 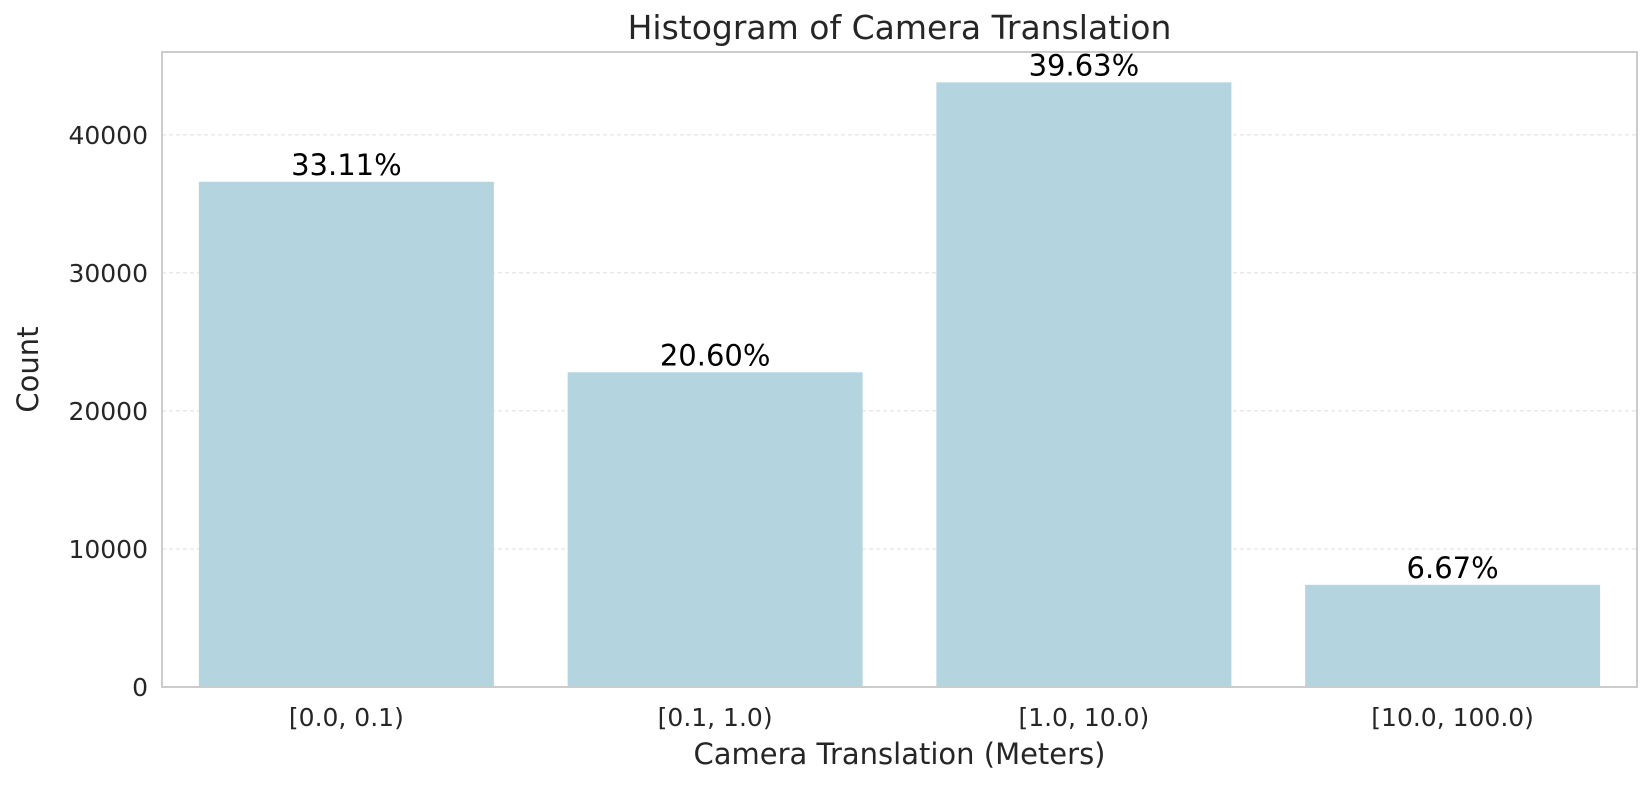 What do you see at coordinates (346, 165) in the screenshot?
I see `bar-data-label: 33.11%` at bounding box center [346, 165].